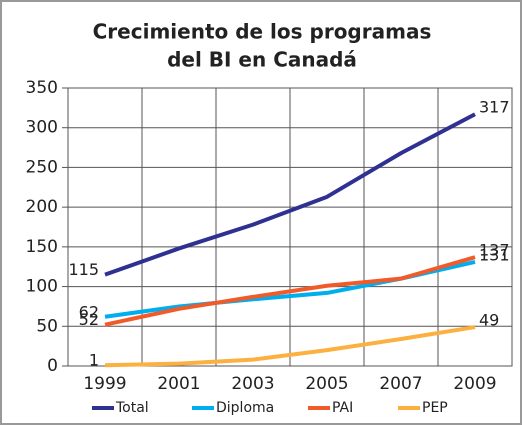 The image size is (522, 425). I want to click on x-tick-label: 2009, so click(474, 384).